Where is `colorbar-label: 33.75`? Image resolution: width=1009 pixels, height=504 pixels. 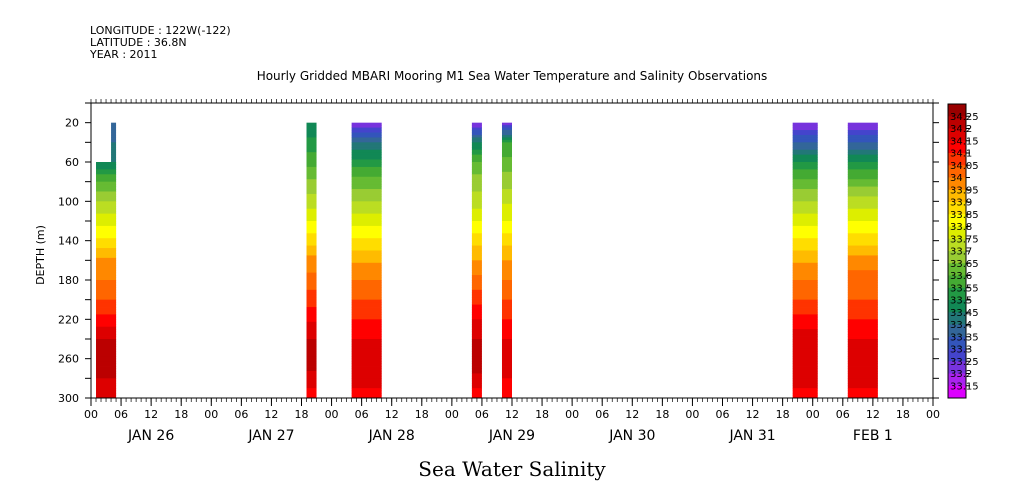
colorbar-label: 33.75 is located at coordinates (964, 239).